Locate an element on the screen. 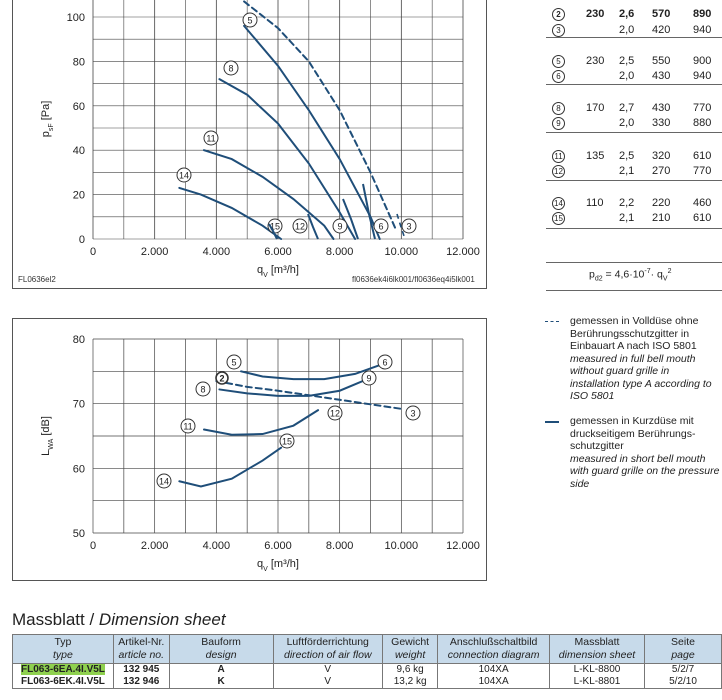 This screenshot has height=700, width=722. noise-label-6-circle is located at coordinates (385, 362).